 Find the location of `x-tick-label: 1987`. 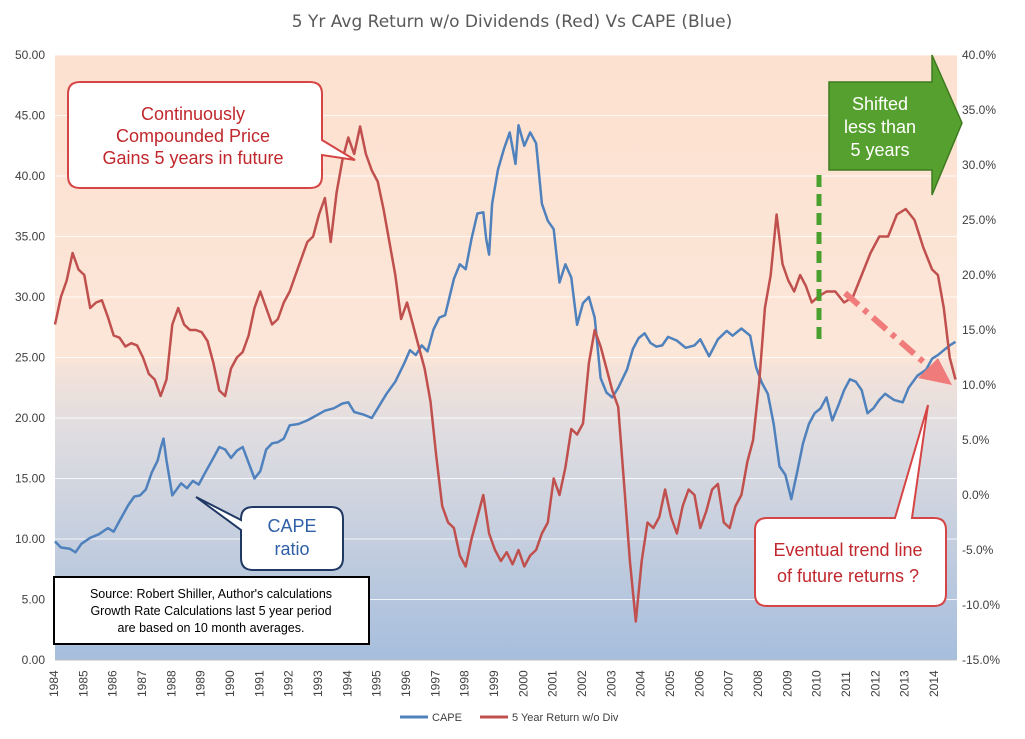

x-tick-label: 1987 is located at coordinates (142, 683).